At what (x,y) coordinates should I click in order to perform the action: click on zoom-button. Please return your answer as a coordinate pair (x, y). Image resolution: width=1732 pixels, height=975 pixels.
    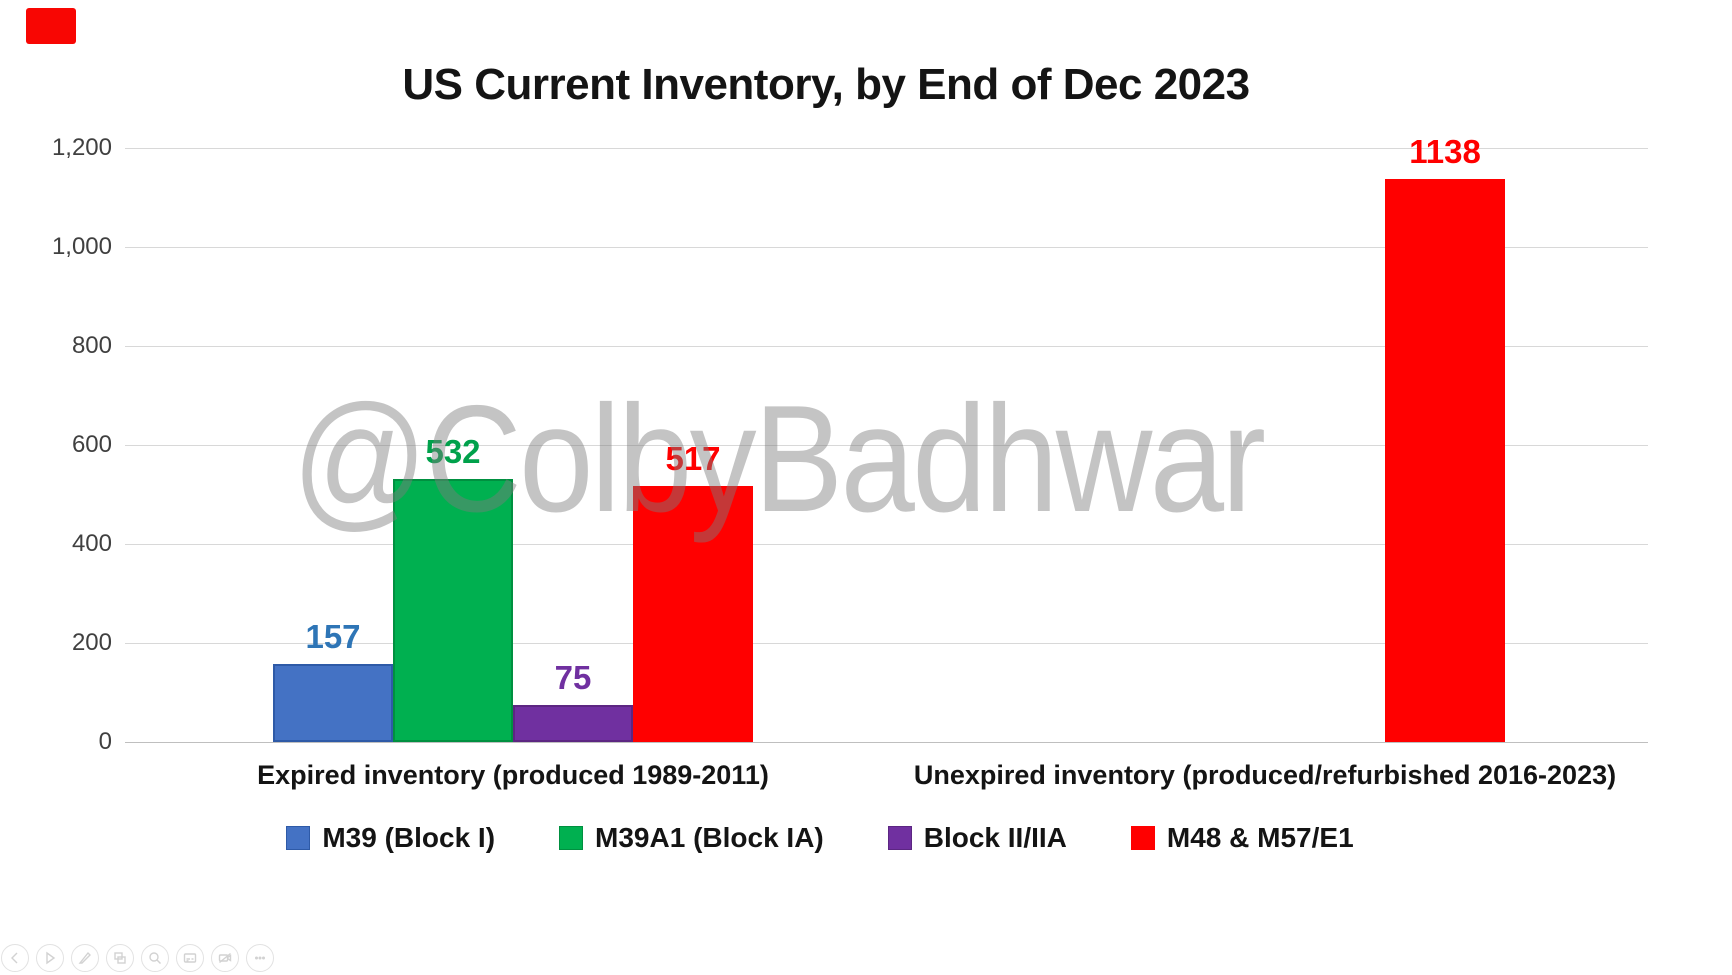
    Looking at the image, I should click on (155, 958).